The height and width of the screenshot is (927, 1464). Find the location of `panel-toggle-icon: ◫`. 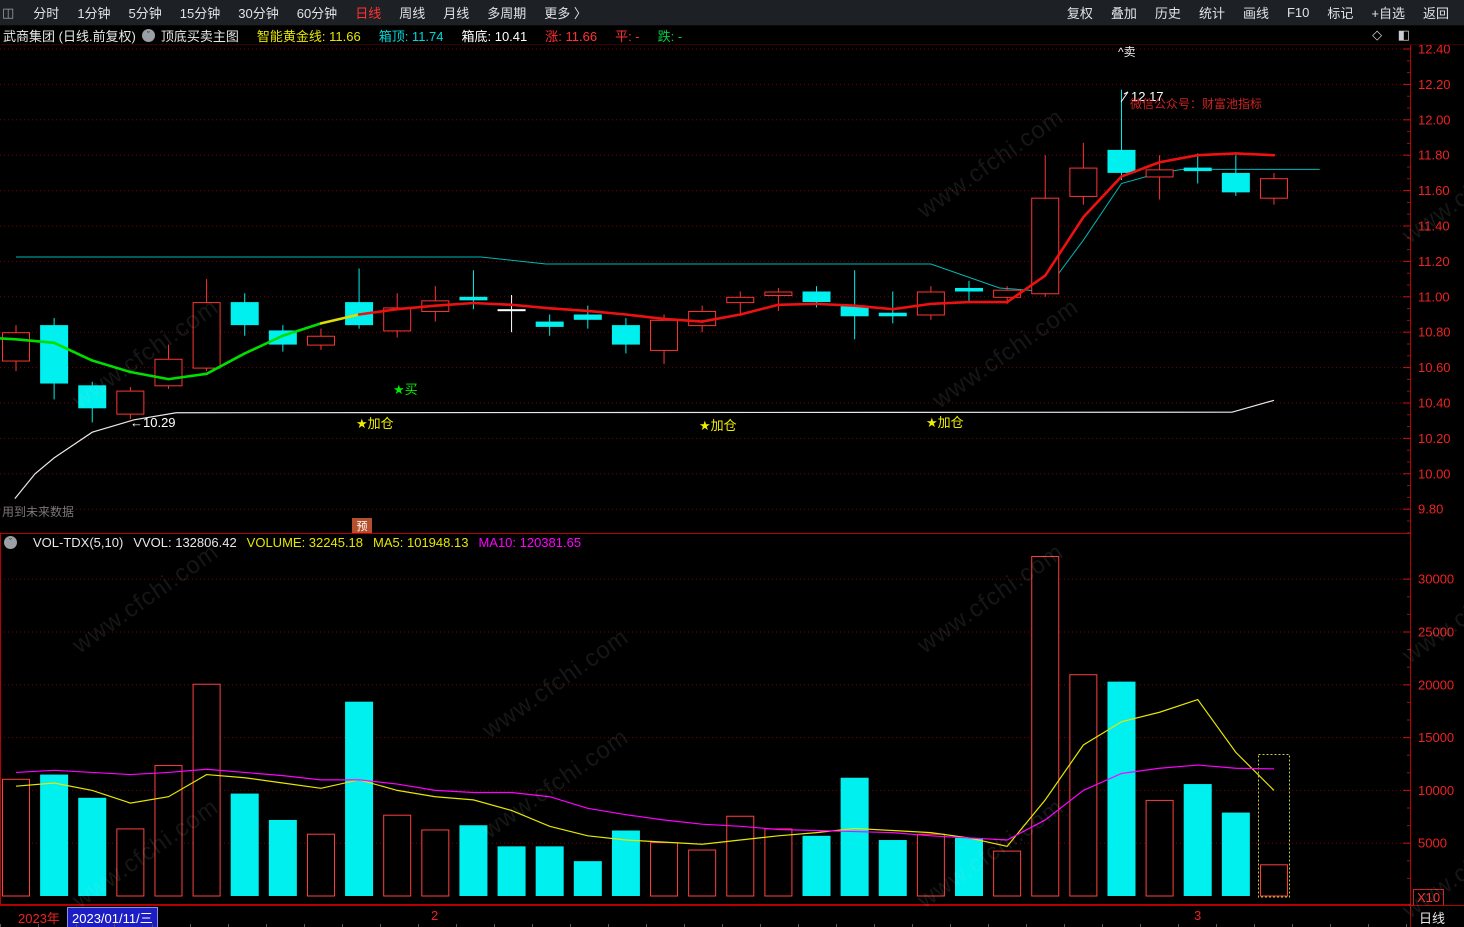

panel-toggle-icon: ◫ is located at coordinates (8, 12).